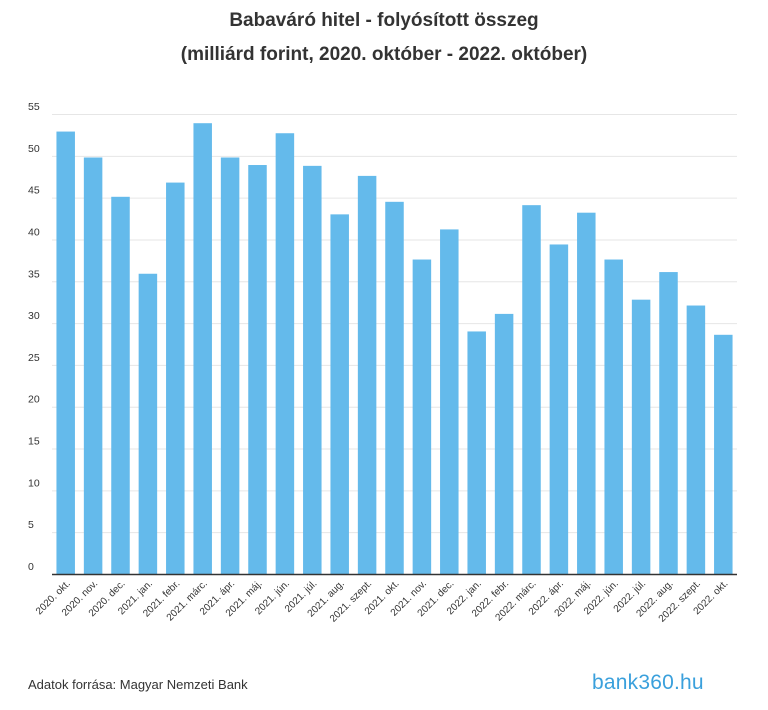 This screenshot has width=768, height=710. I want to click on y-tick-label: 20, so click(34, 400).